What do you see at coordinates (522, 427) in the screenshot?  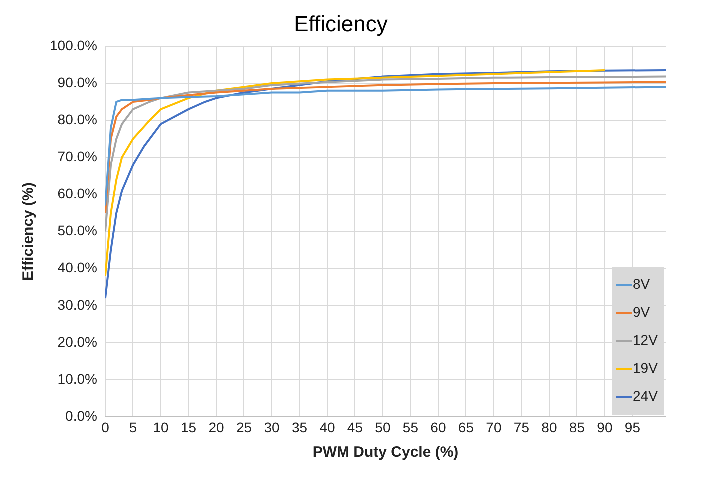 I see `x-tick-label: 75` at bounding box center [522, 427].